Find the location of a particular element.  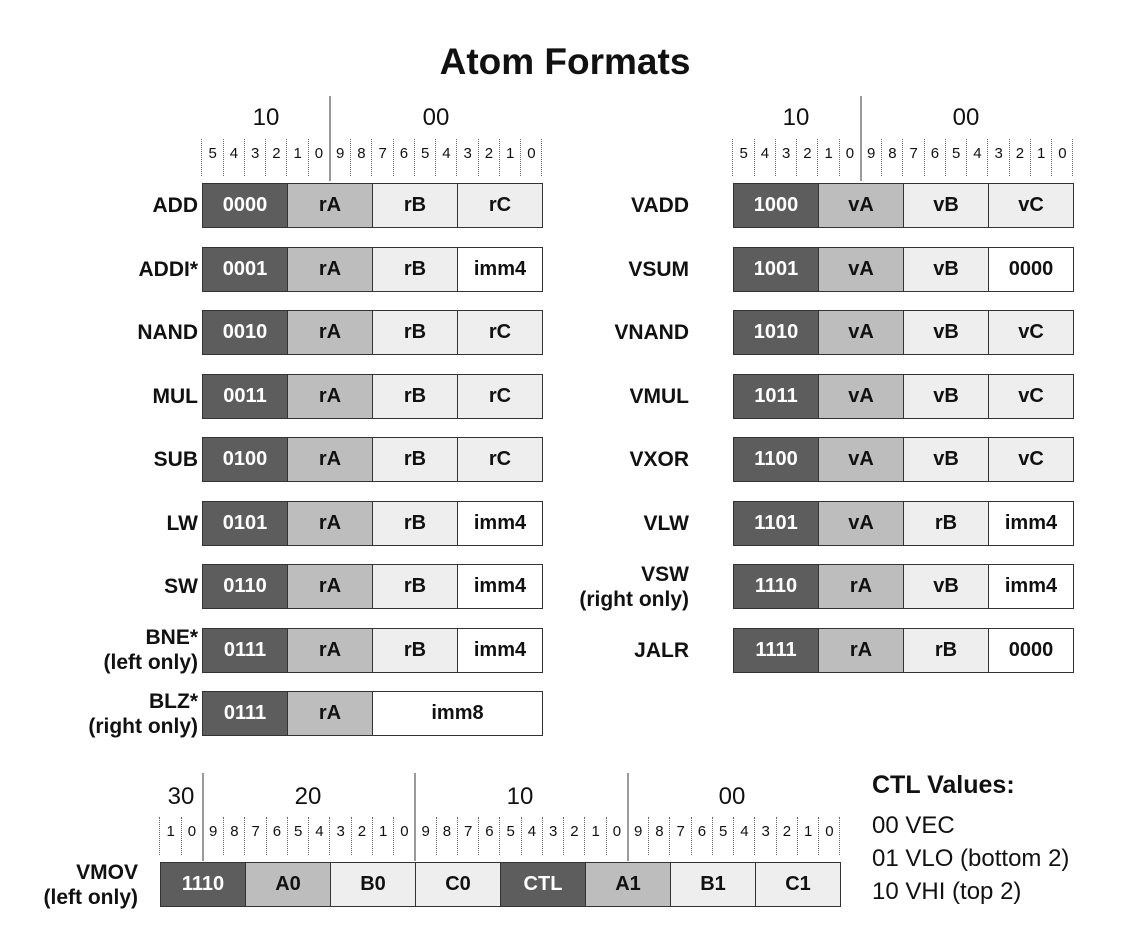

right_panel-bit-number: 9 is located at coordinates (871, 153).